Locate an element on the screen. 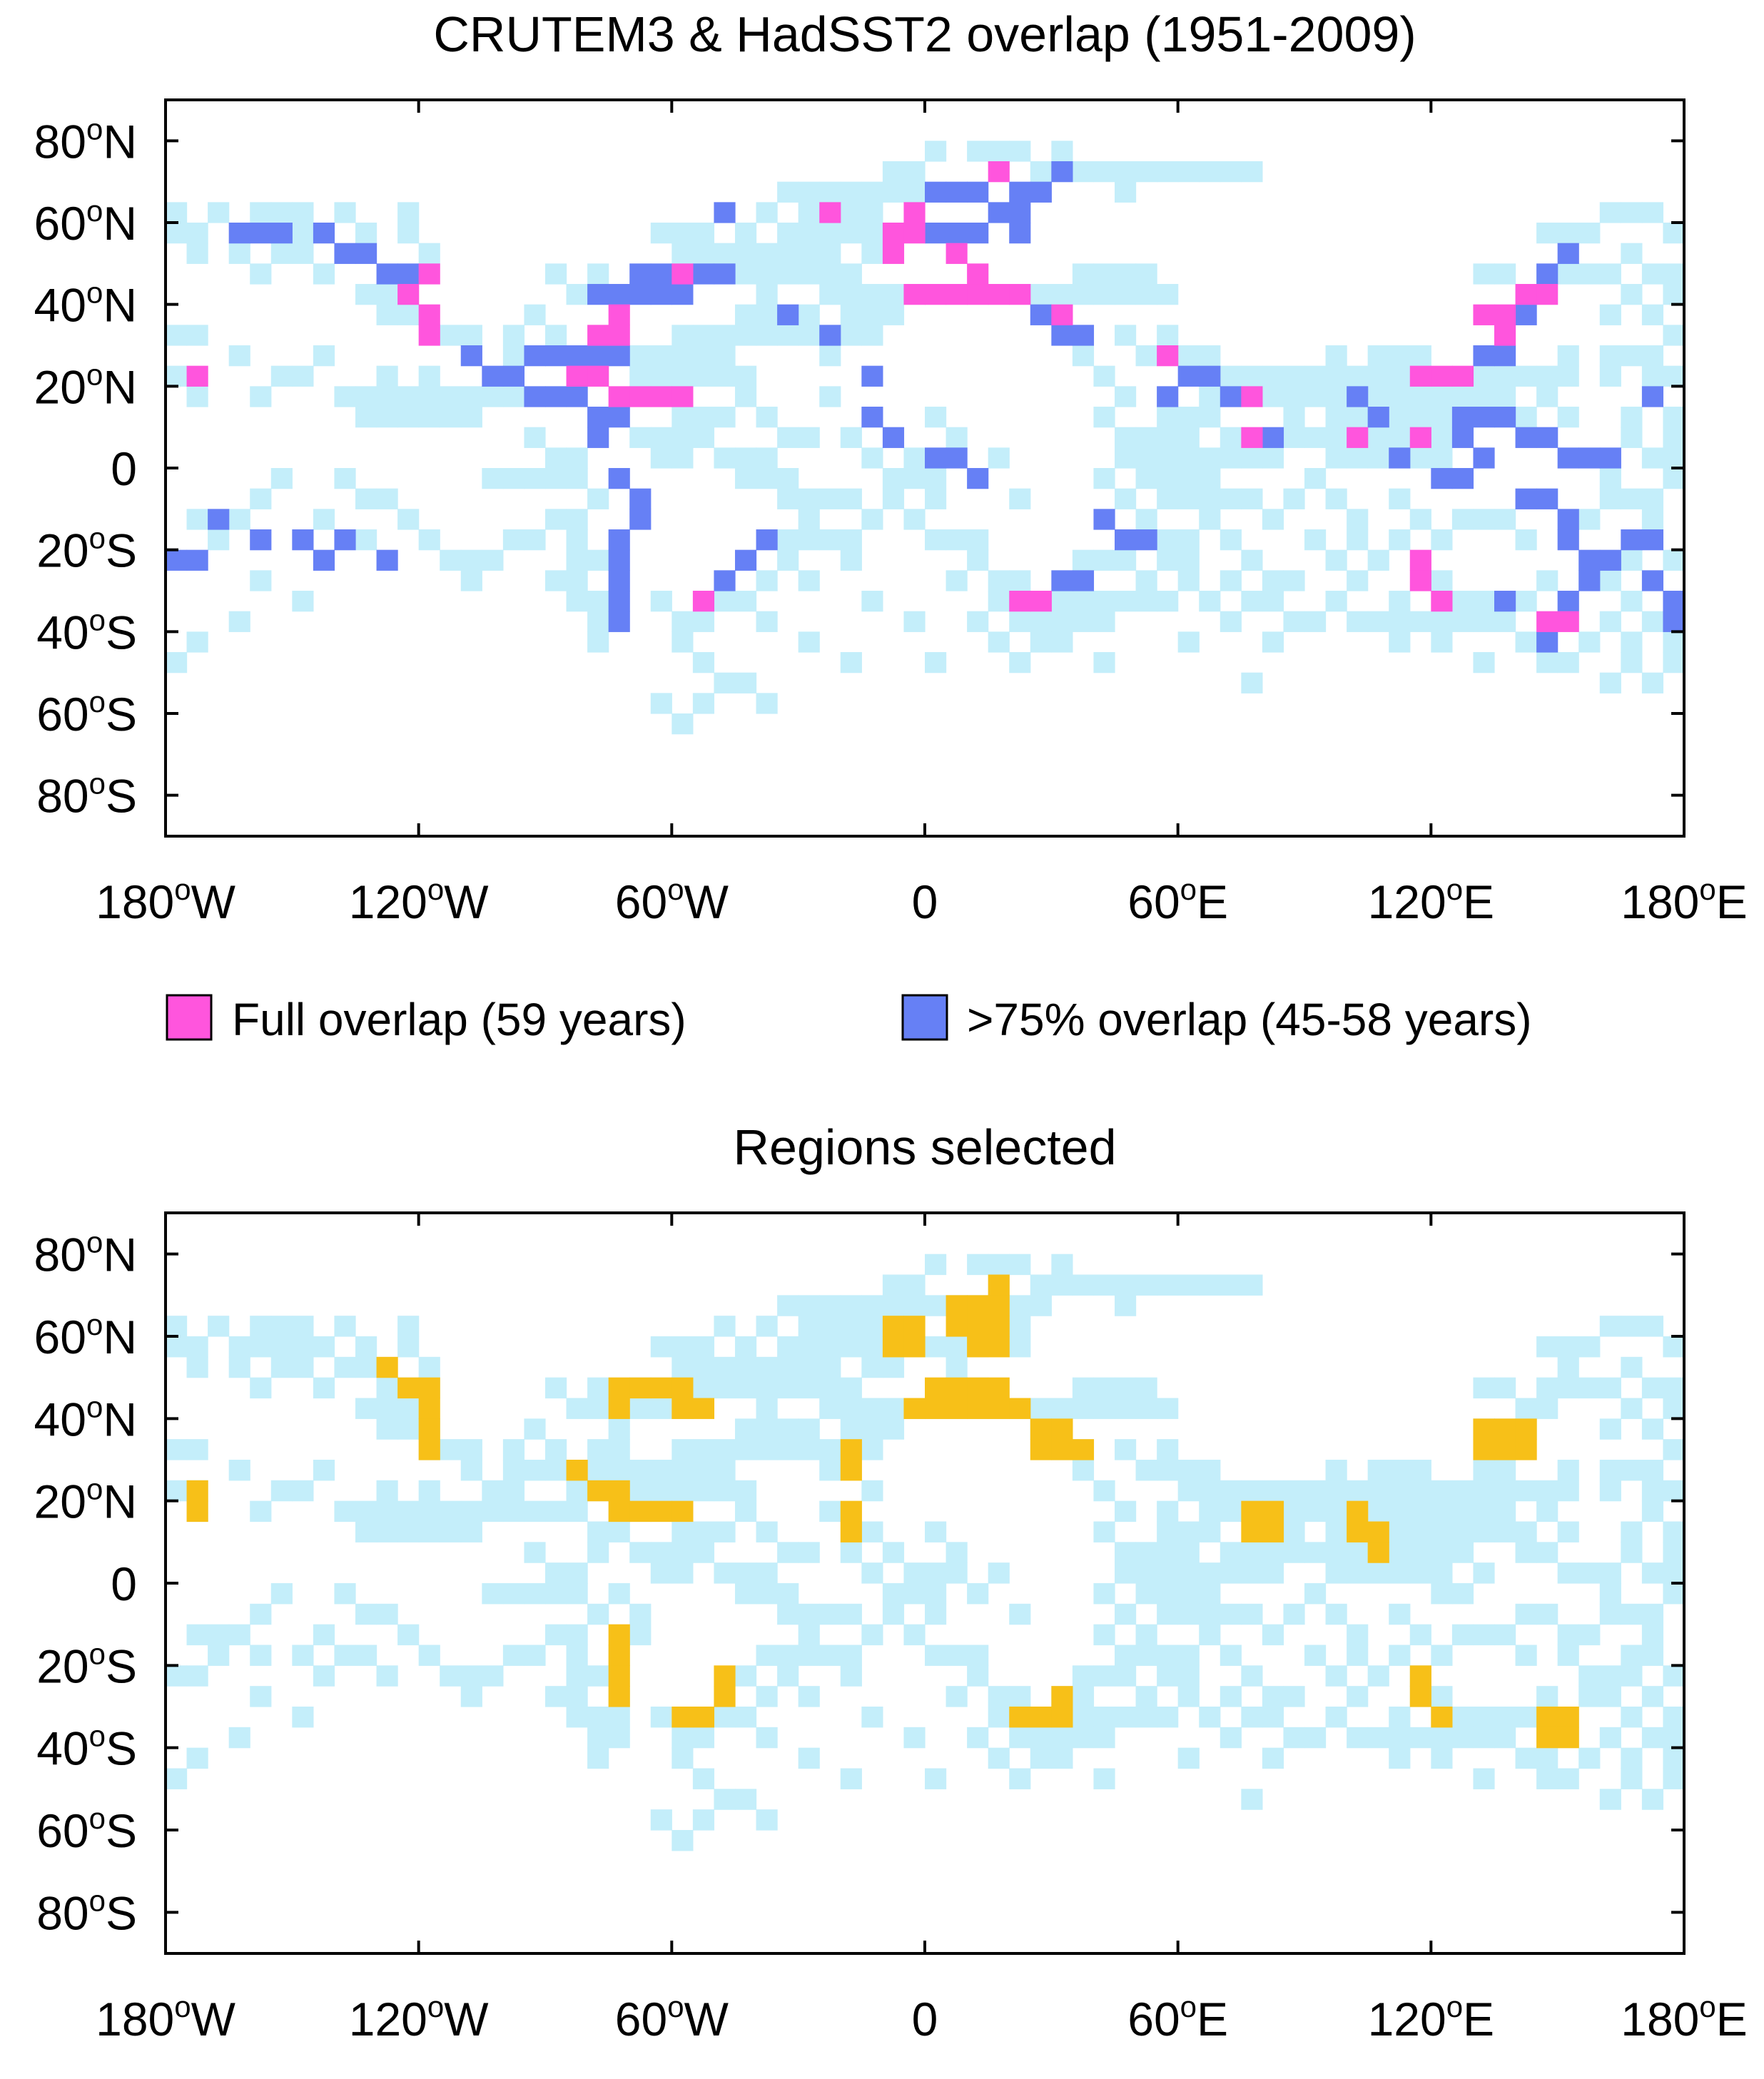  x-tick-label: 180oE is located at coordinates (1684, 901).